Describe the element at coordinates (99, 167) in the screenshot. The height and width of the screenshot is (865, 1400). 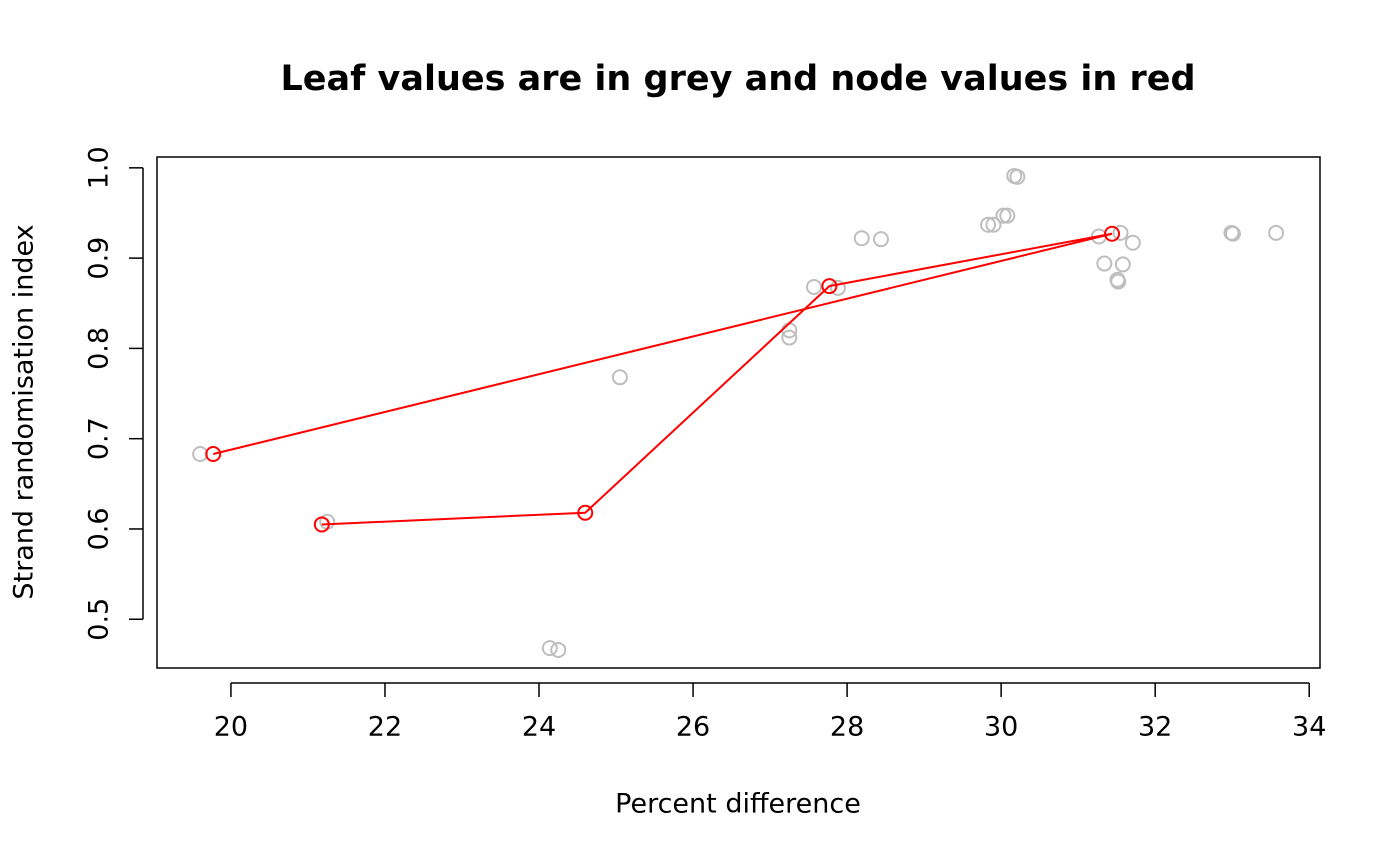
I see `y-tick-label: 1.0` at that location.